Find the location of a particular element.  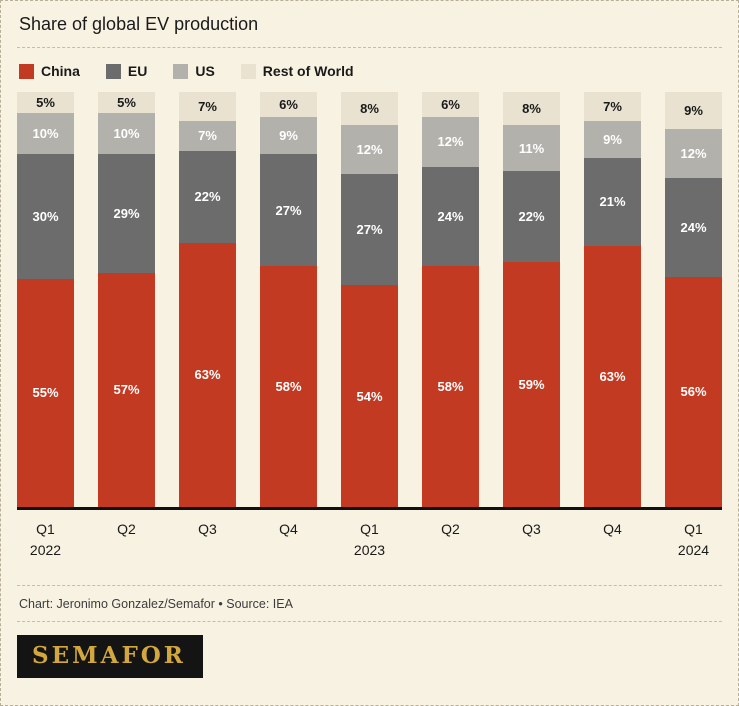

segment-value-label: 21% is located at coordinates (612, 202).